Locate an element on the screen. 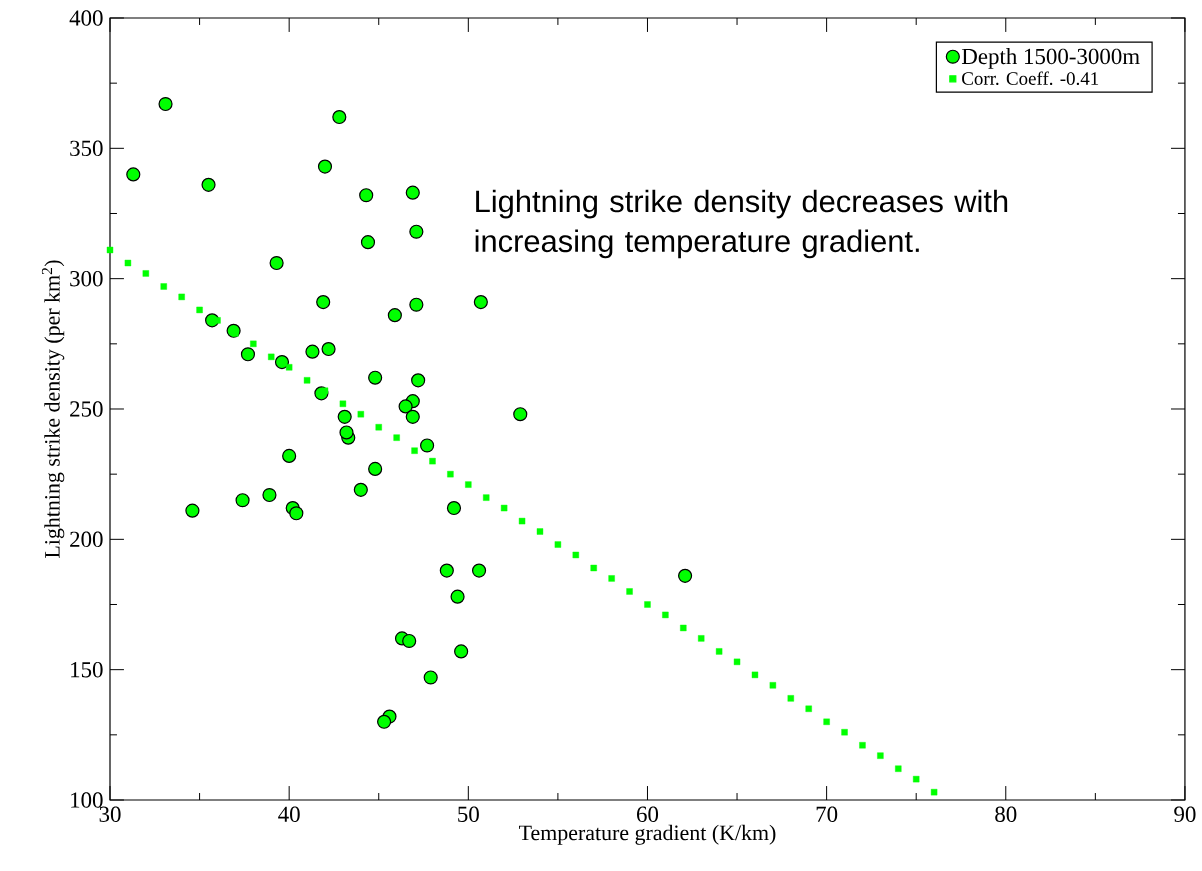  y-tick-label: 150 is located at coordinates (87, 669).